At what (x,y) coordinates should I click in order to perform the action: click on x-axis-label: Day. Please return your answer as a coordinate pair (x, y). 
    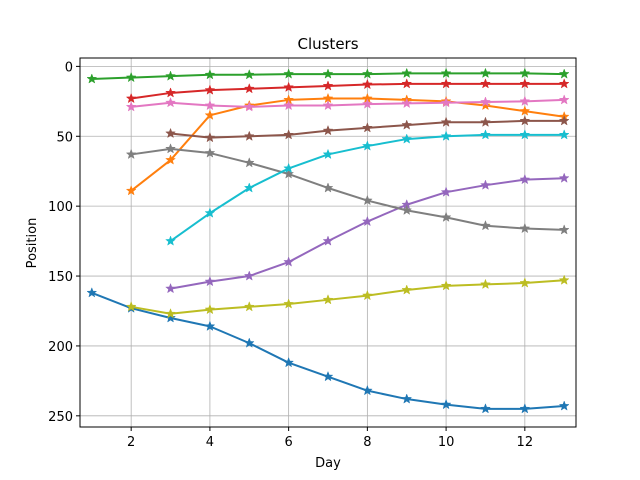
    Looking at the image, I should click on (328, 463).